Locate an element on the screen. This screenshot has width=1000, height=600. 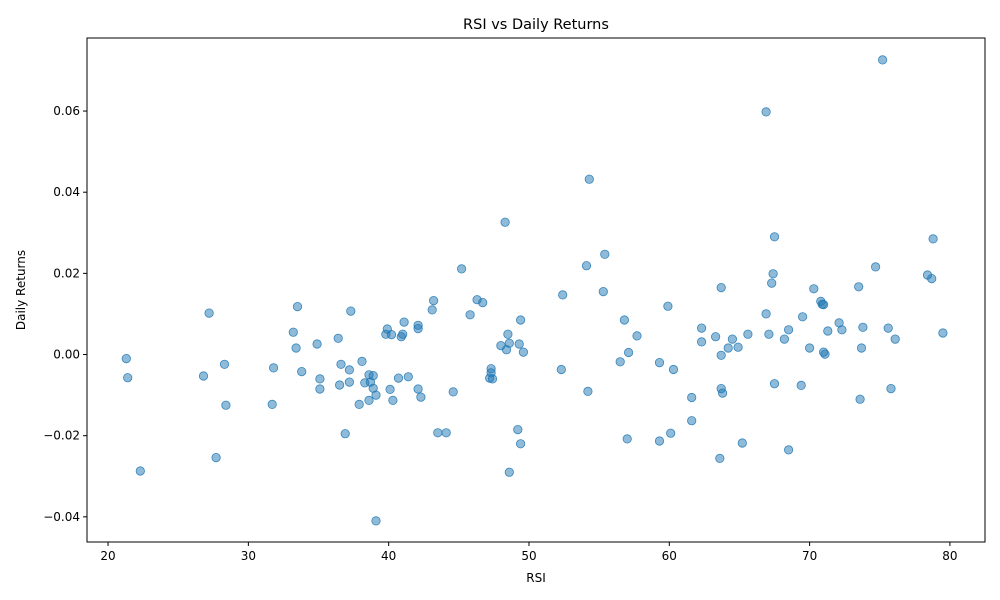
y-tick-label: 0.02 is located at coordinates (66, 273).